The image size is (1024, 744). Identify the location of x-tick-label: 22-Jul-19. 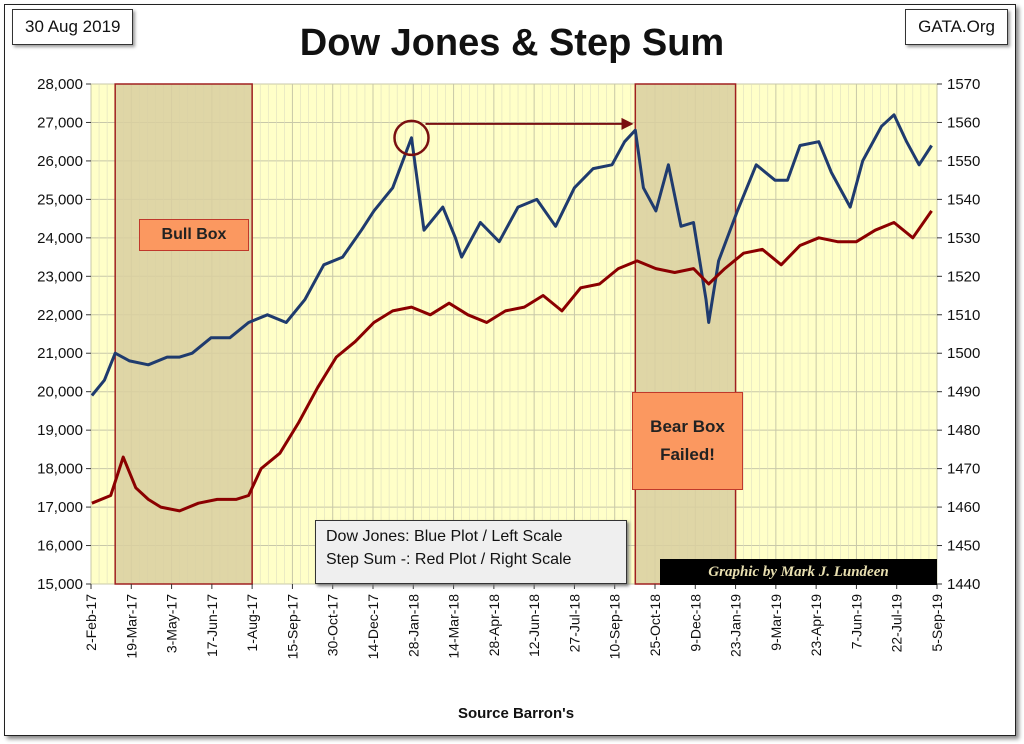
(897, 623).